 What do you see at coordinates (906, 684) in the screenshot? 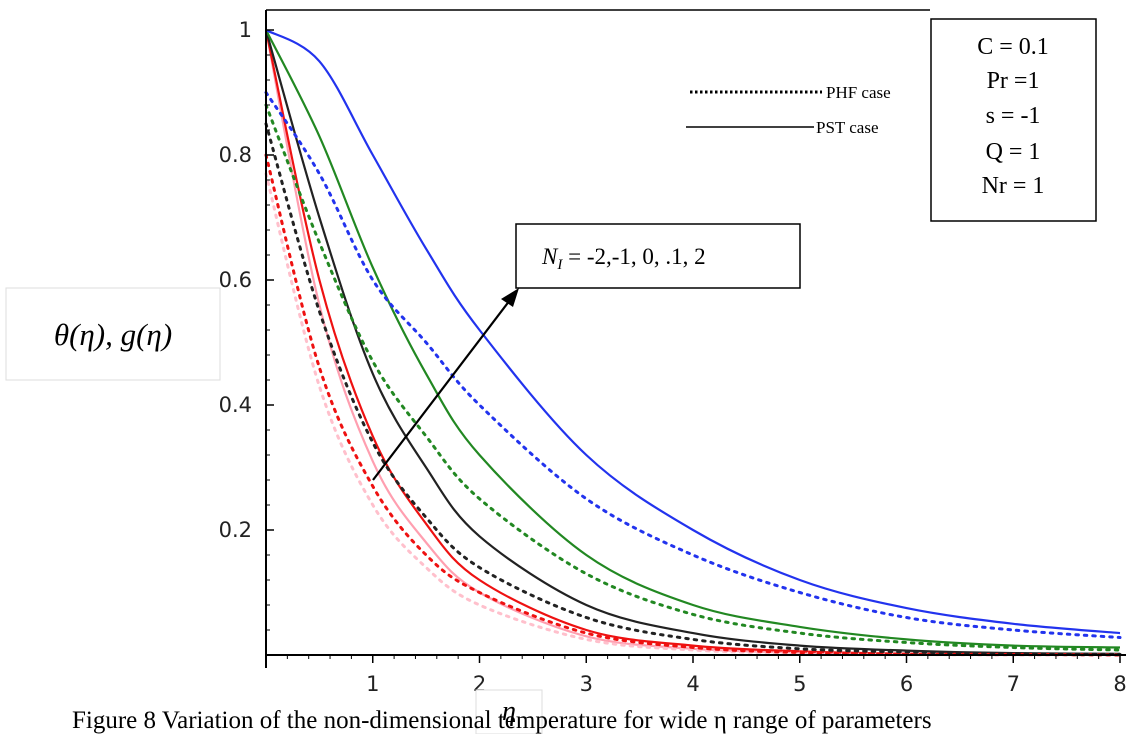
I see `x-tick-label-5: 6` at bounding box center [906, 684].